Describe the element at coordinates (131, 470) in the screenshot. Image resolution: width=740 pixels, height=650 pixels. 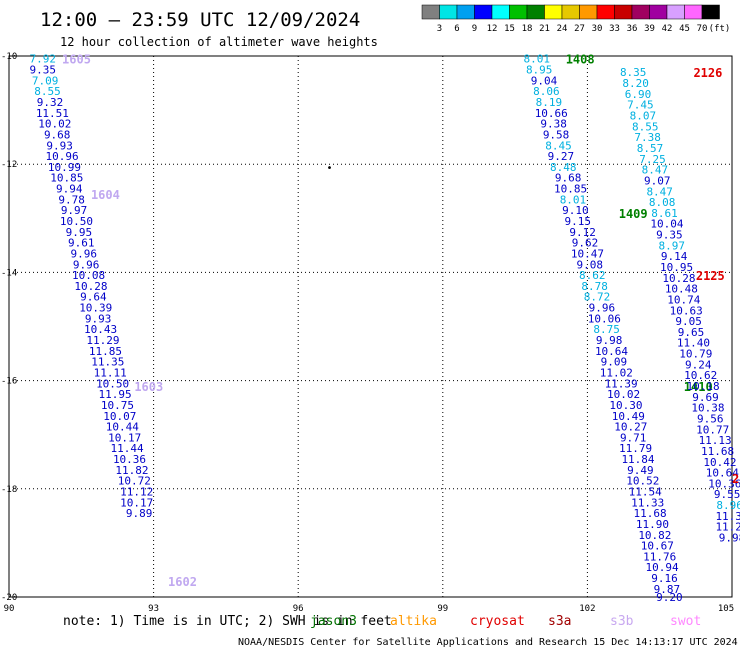
I see `wave-height-label: 11.82` at that location.